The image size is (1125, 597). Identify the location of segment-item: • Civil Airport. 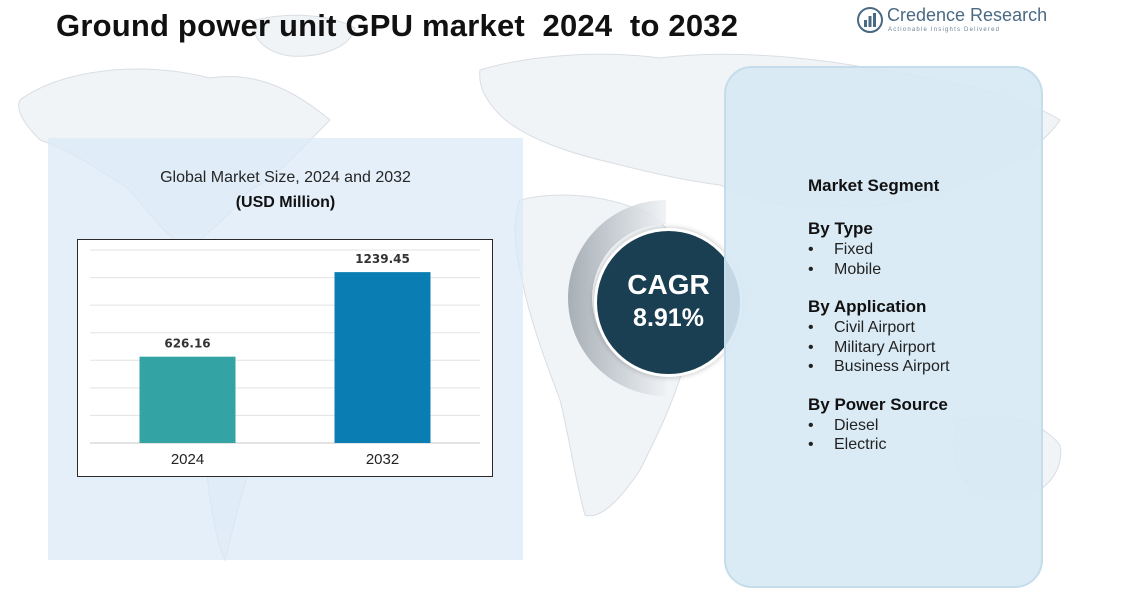
(879, 328).